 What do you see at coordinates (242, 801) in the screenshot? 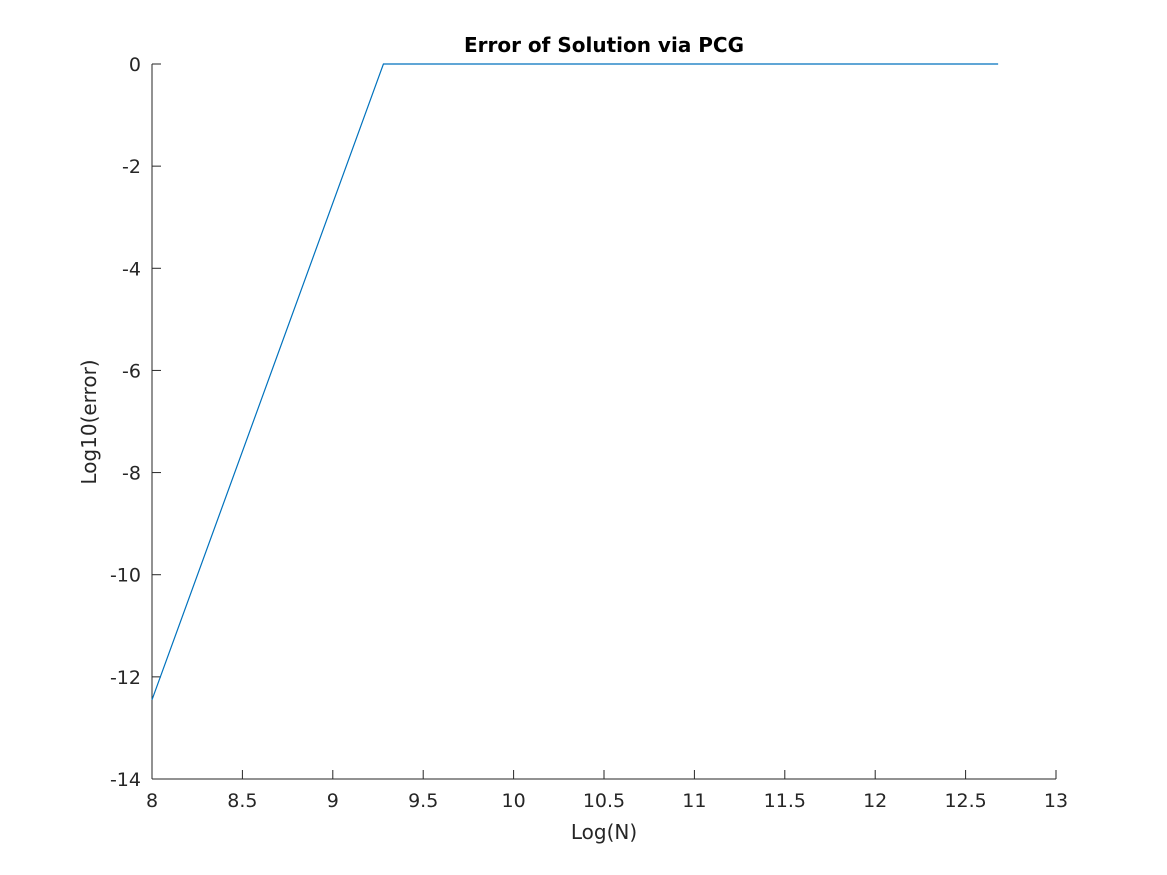
I see `x-tick-label: 8.5` at bounding box center [242, 801].